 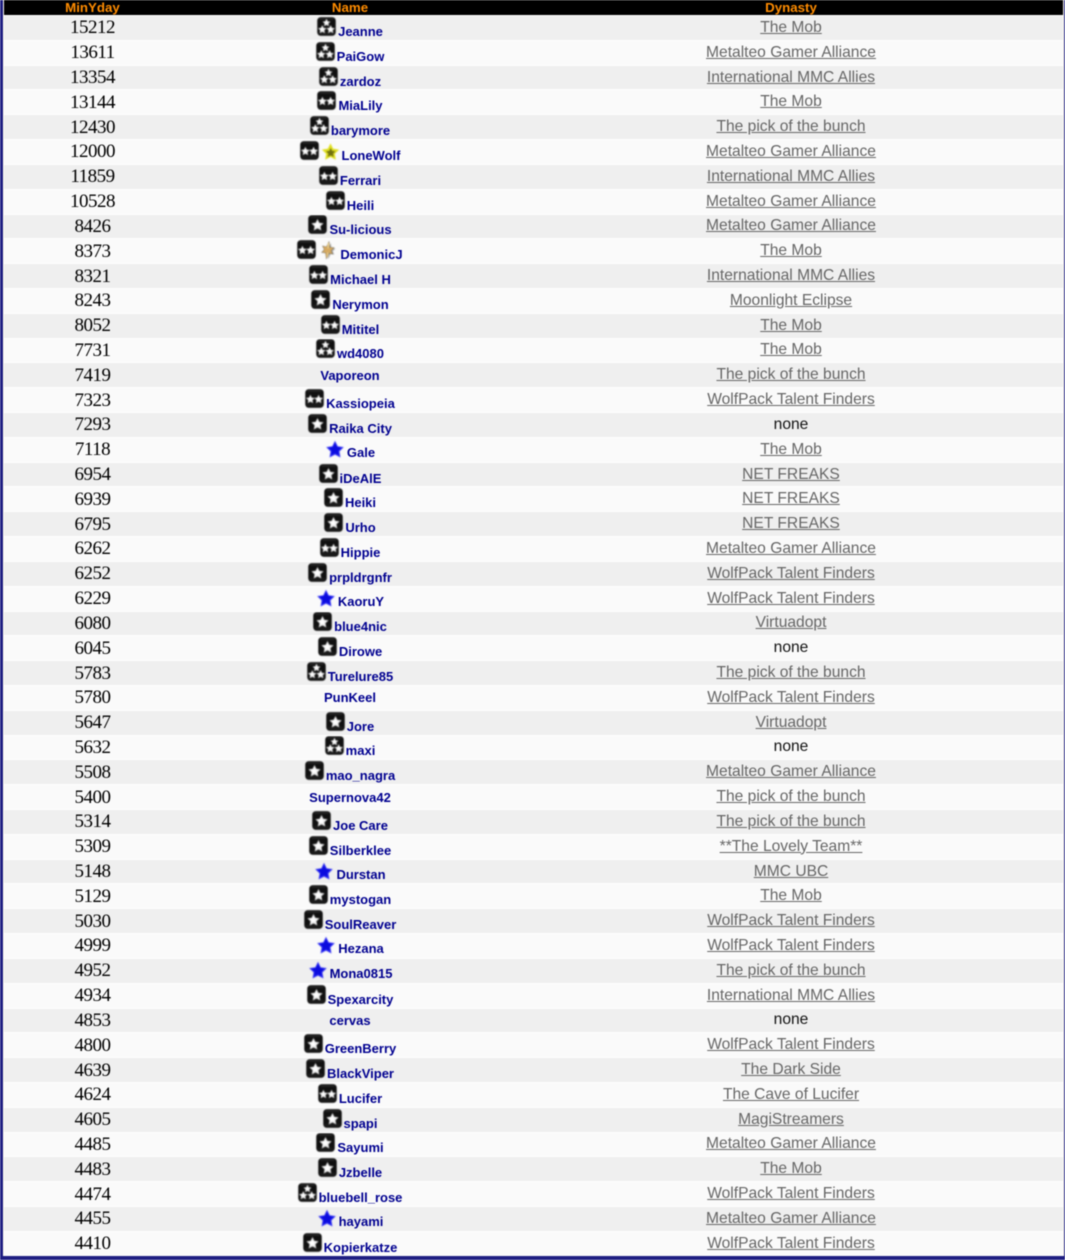 What do you see at coordinates (360, 627) in the screenshot?
I see `player-name: blue4nic` at bounding box center [360, 627].